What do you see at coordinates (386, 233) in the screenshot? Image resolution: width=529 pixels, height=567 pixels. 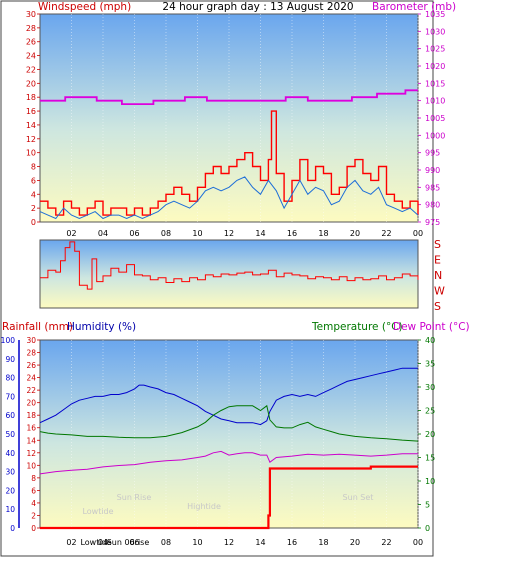 I see `wind-x-tick-label: 22` at bounding box center [386, 233].